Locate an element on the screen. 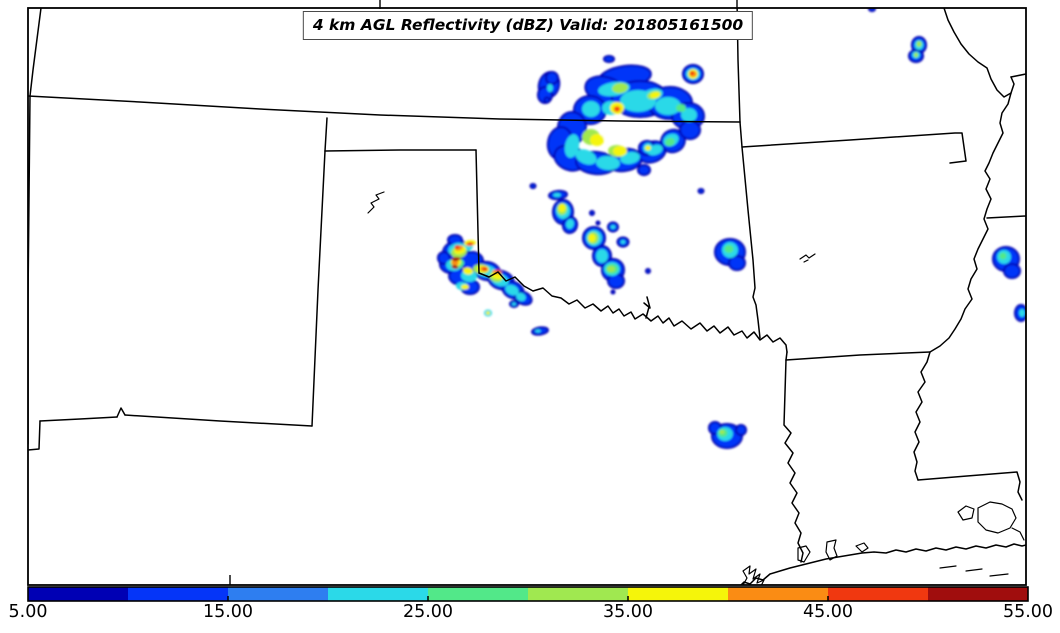 The image size is (1060, 633). border-tx-ok-36_5n is located at coordinates (400, 150).